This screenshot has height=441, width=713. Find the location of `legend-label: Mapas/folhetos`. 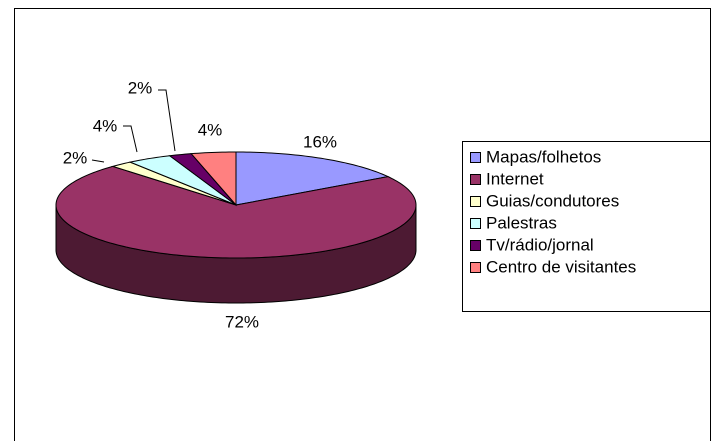

legend-label: Mapas/folhetos is located at coordinates (543, 156).